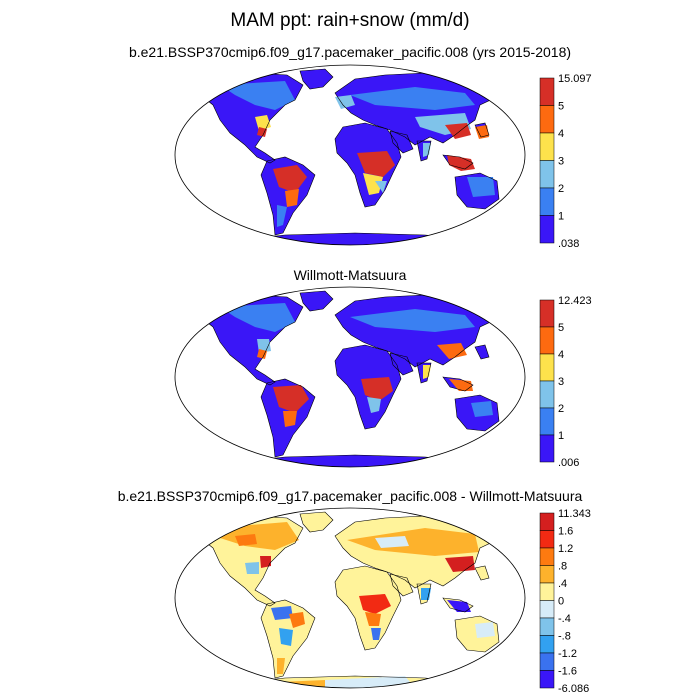 This screenshot has width=700, height=700. What do you see at coordinates (561, 602) in the screenshot?
I see `colorbar-label: 0` at bounding box center [561, 602].